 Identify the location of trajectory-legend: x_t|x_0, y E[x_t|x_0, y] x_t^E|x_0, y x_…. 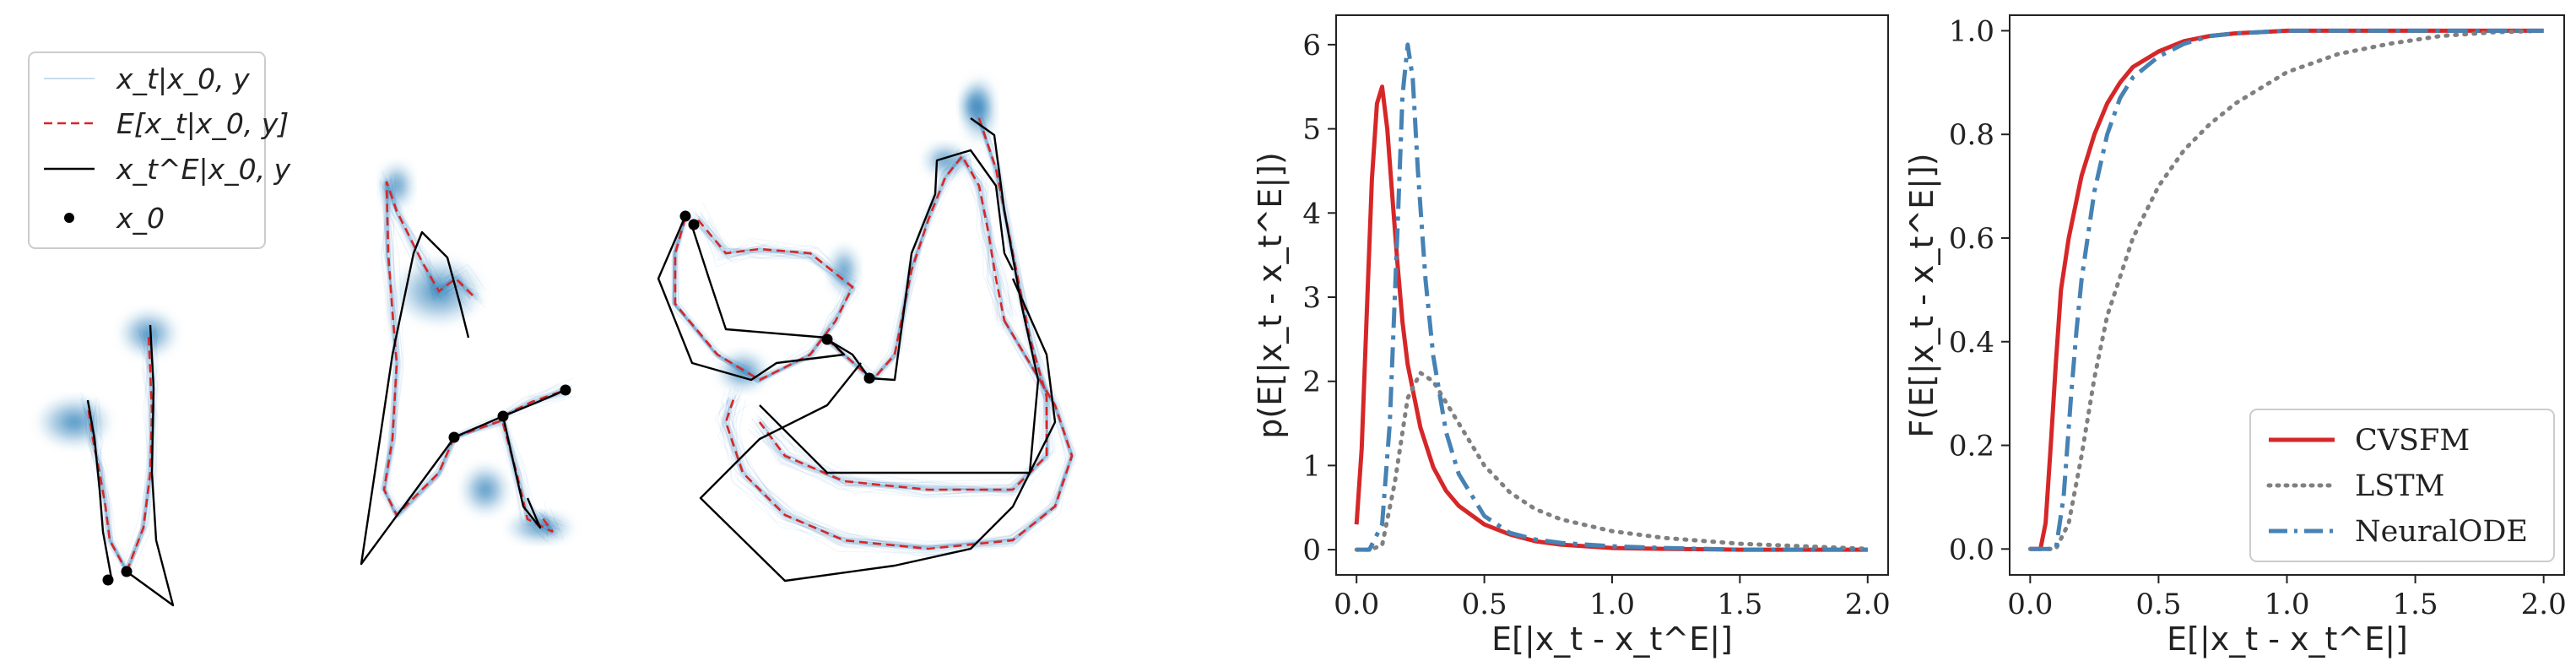
(159, 150).